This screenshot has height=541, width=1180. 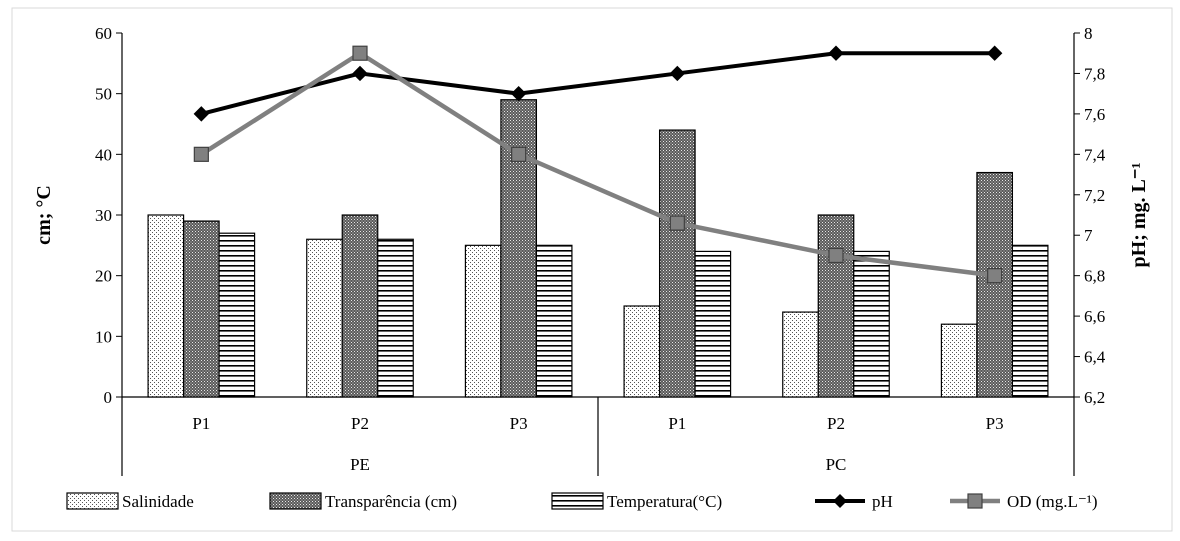 I want to click on y-left-tick-label: 30, so click(x=103, y=215).